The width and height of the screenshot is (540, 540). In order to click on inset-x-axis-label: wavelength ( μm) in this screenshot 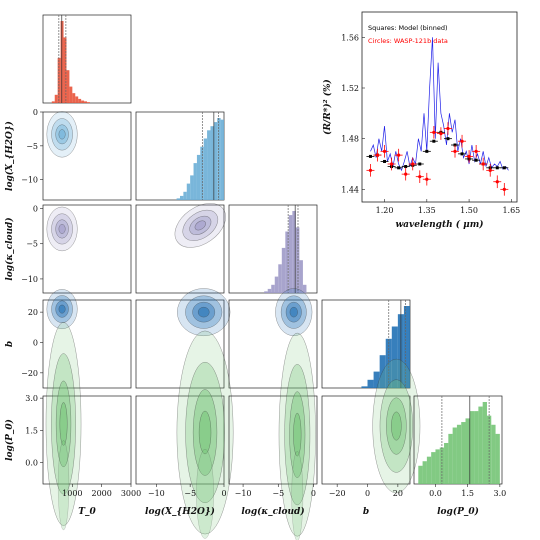, I will do `click(439, 224)`.